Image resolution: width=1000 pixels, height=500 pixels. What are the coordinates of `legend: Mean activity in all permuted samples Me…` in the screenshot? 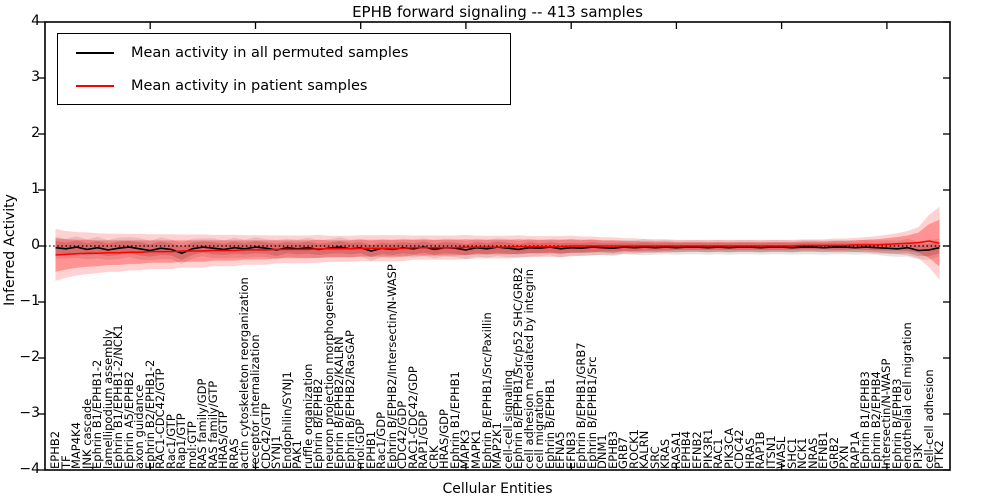 It's located at (284, 69).